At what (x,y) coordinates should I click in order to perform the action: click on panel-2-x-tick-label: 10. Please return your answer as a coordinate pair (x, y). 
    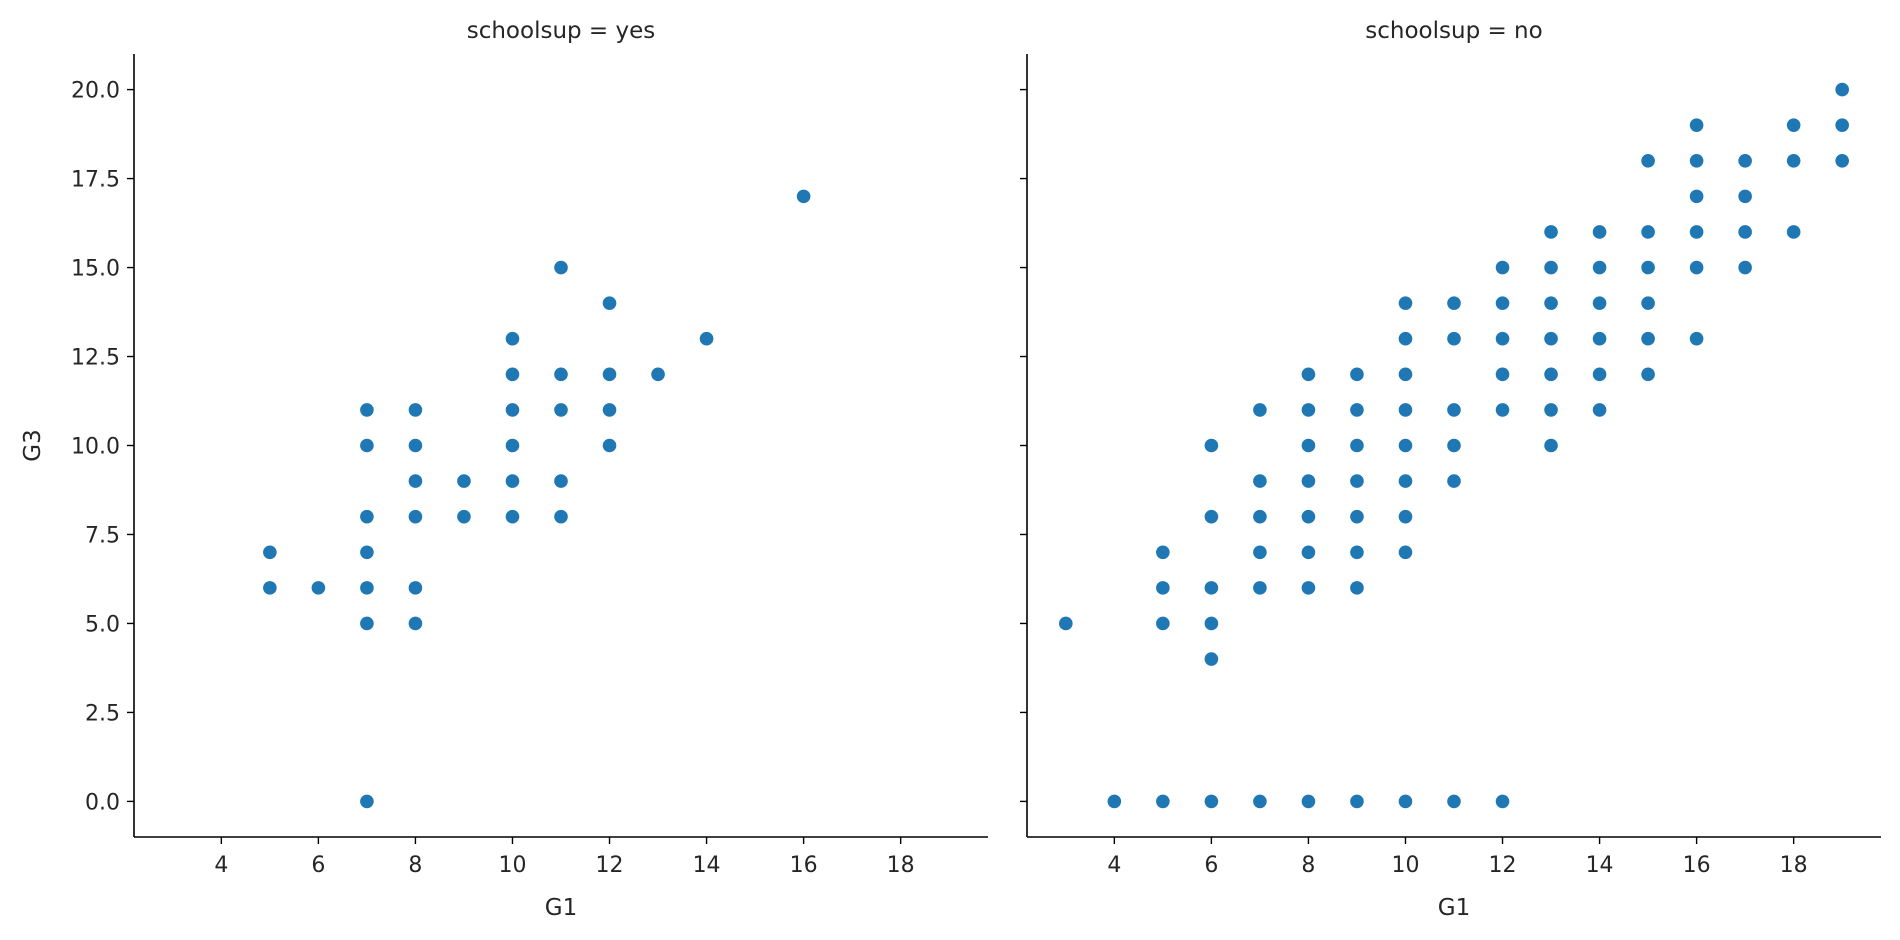
    Looking at the image, I should click on (1405, 865).